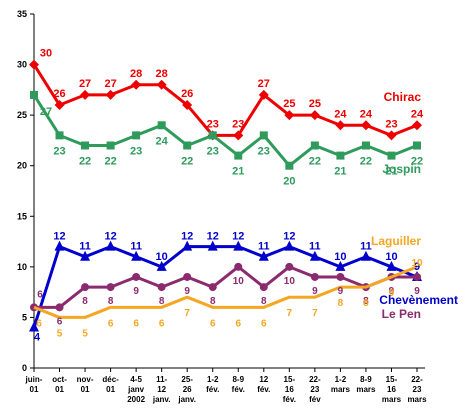 This screenshot has width=474, height=413. I want to click on y-tick-label: 5, so click(24, 317).